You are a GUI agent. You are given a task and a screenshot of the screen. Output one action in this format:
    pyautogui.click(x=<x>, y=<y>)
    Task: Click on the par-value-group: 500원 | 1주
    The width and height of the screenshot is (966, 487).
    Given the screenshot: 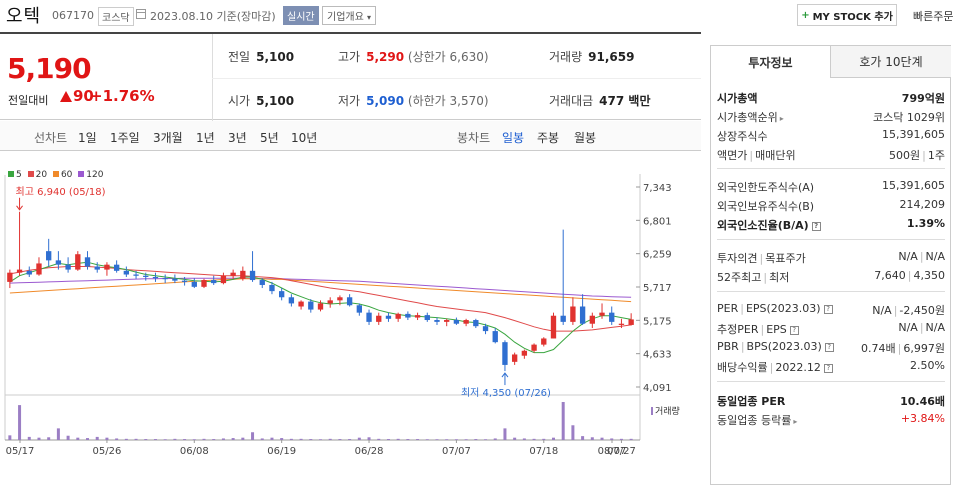 What is the action you would take?
    pyautogui.click(x=917, y=155)
    